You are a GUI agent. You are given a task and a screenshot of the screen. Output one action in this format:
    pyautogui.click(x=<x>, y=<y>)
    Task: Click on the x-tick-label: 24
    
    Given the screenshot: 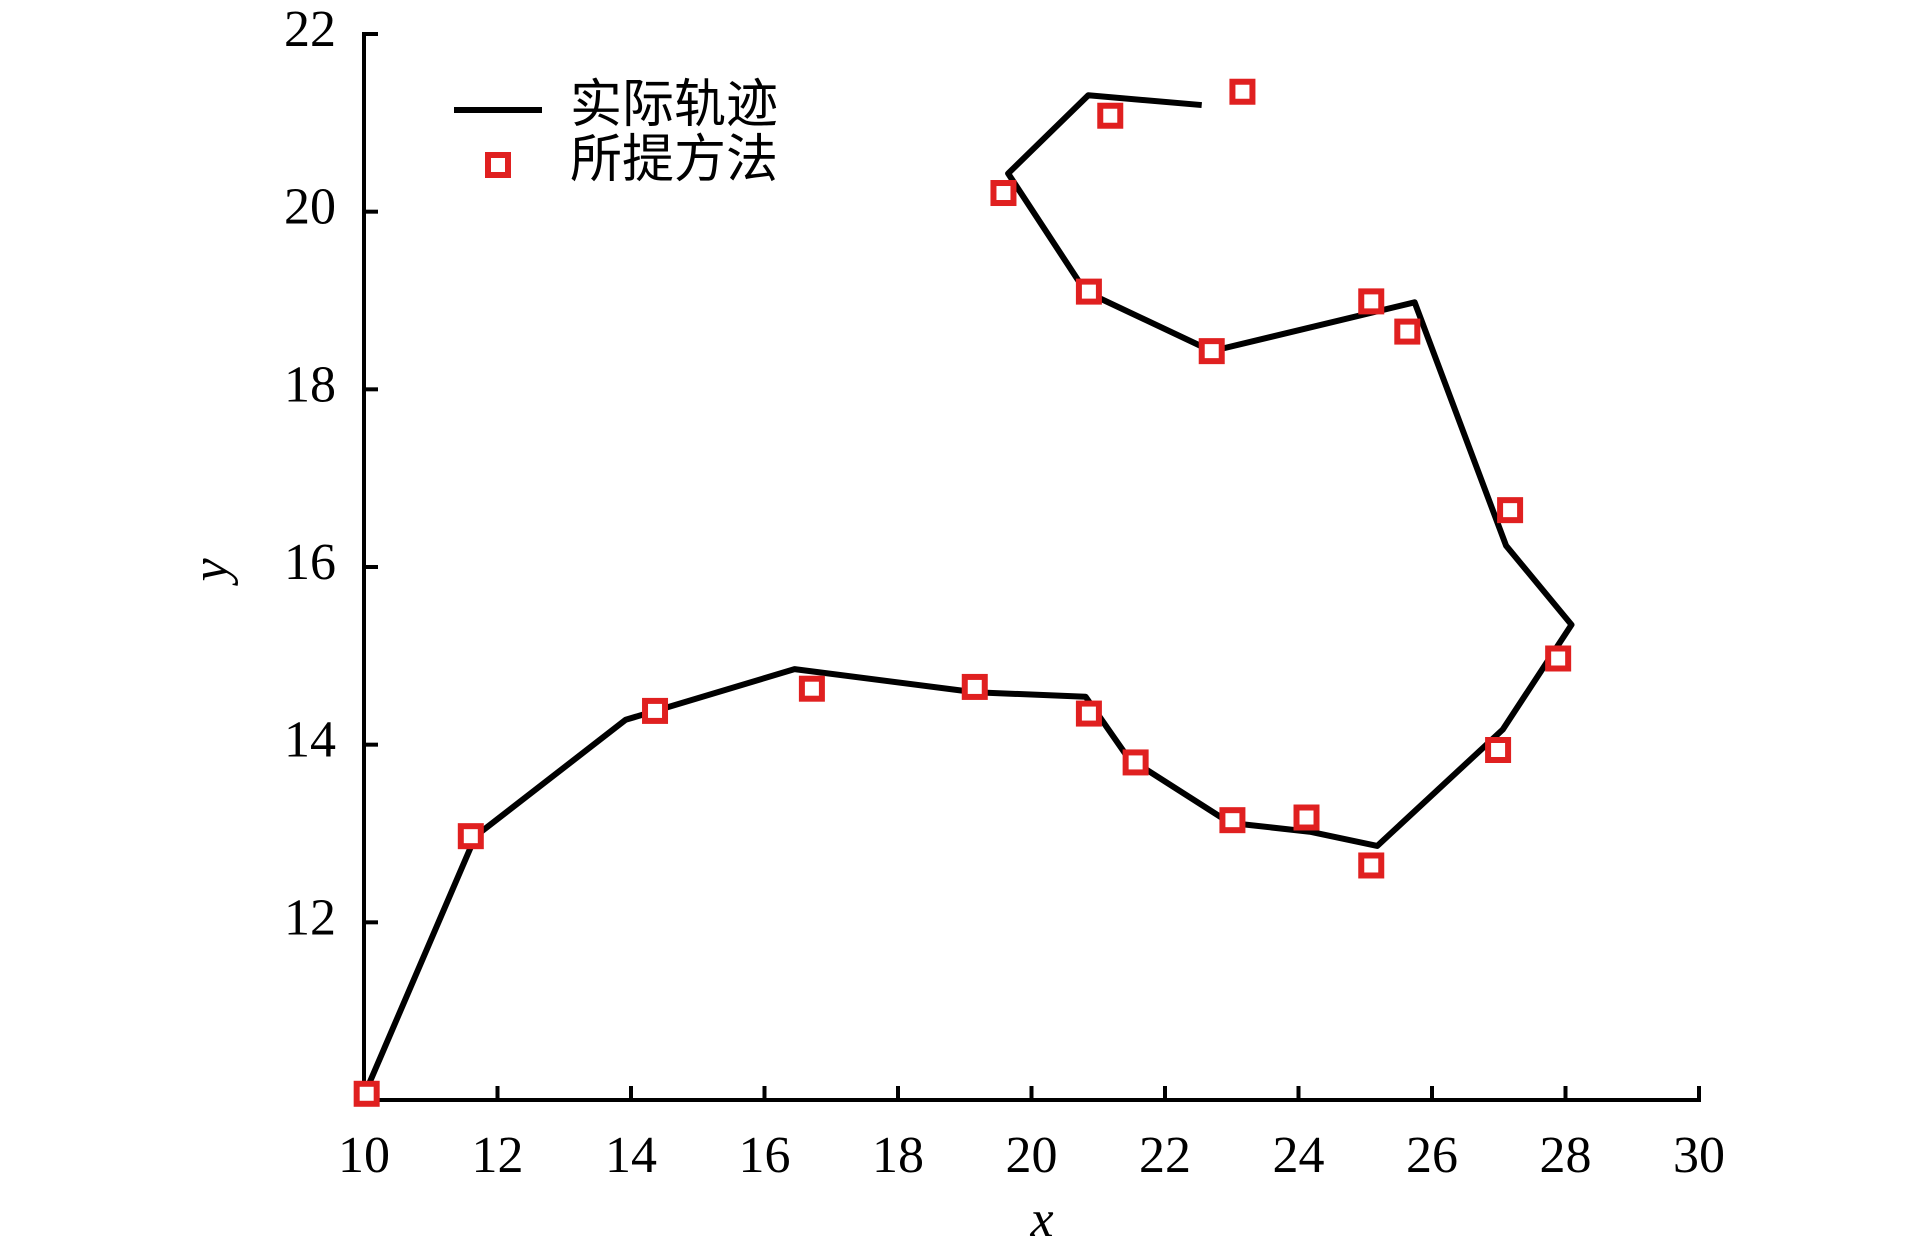 What is the action you would take?
    pyautogui.click(x=1299, y=1155)
    